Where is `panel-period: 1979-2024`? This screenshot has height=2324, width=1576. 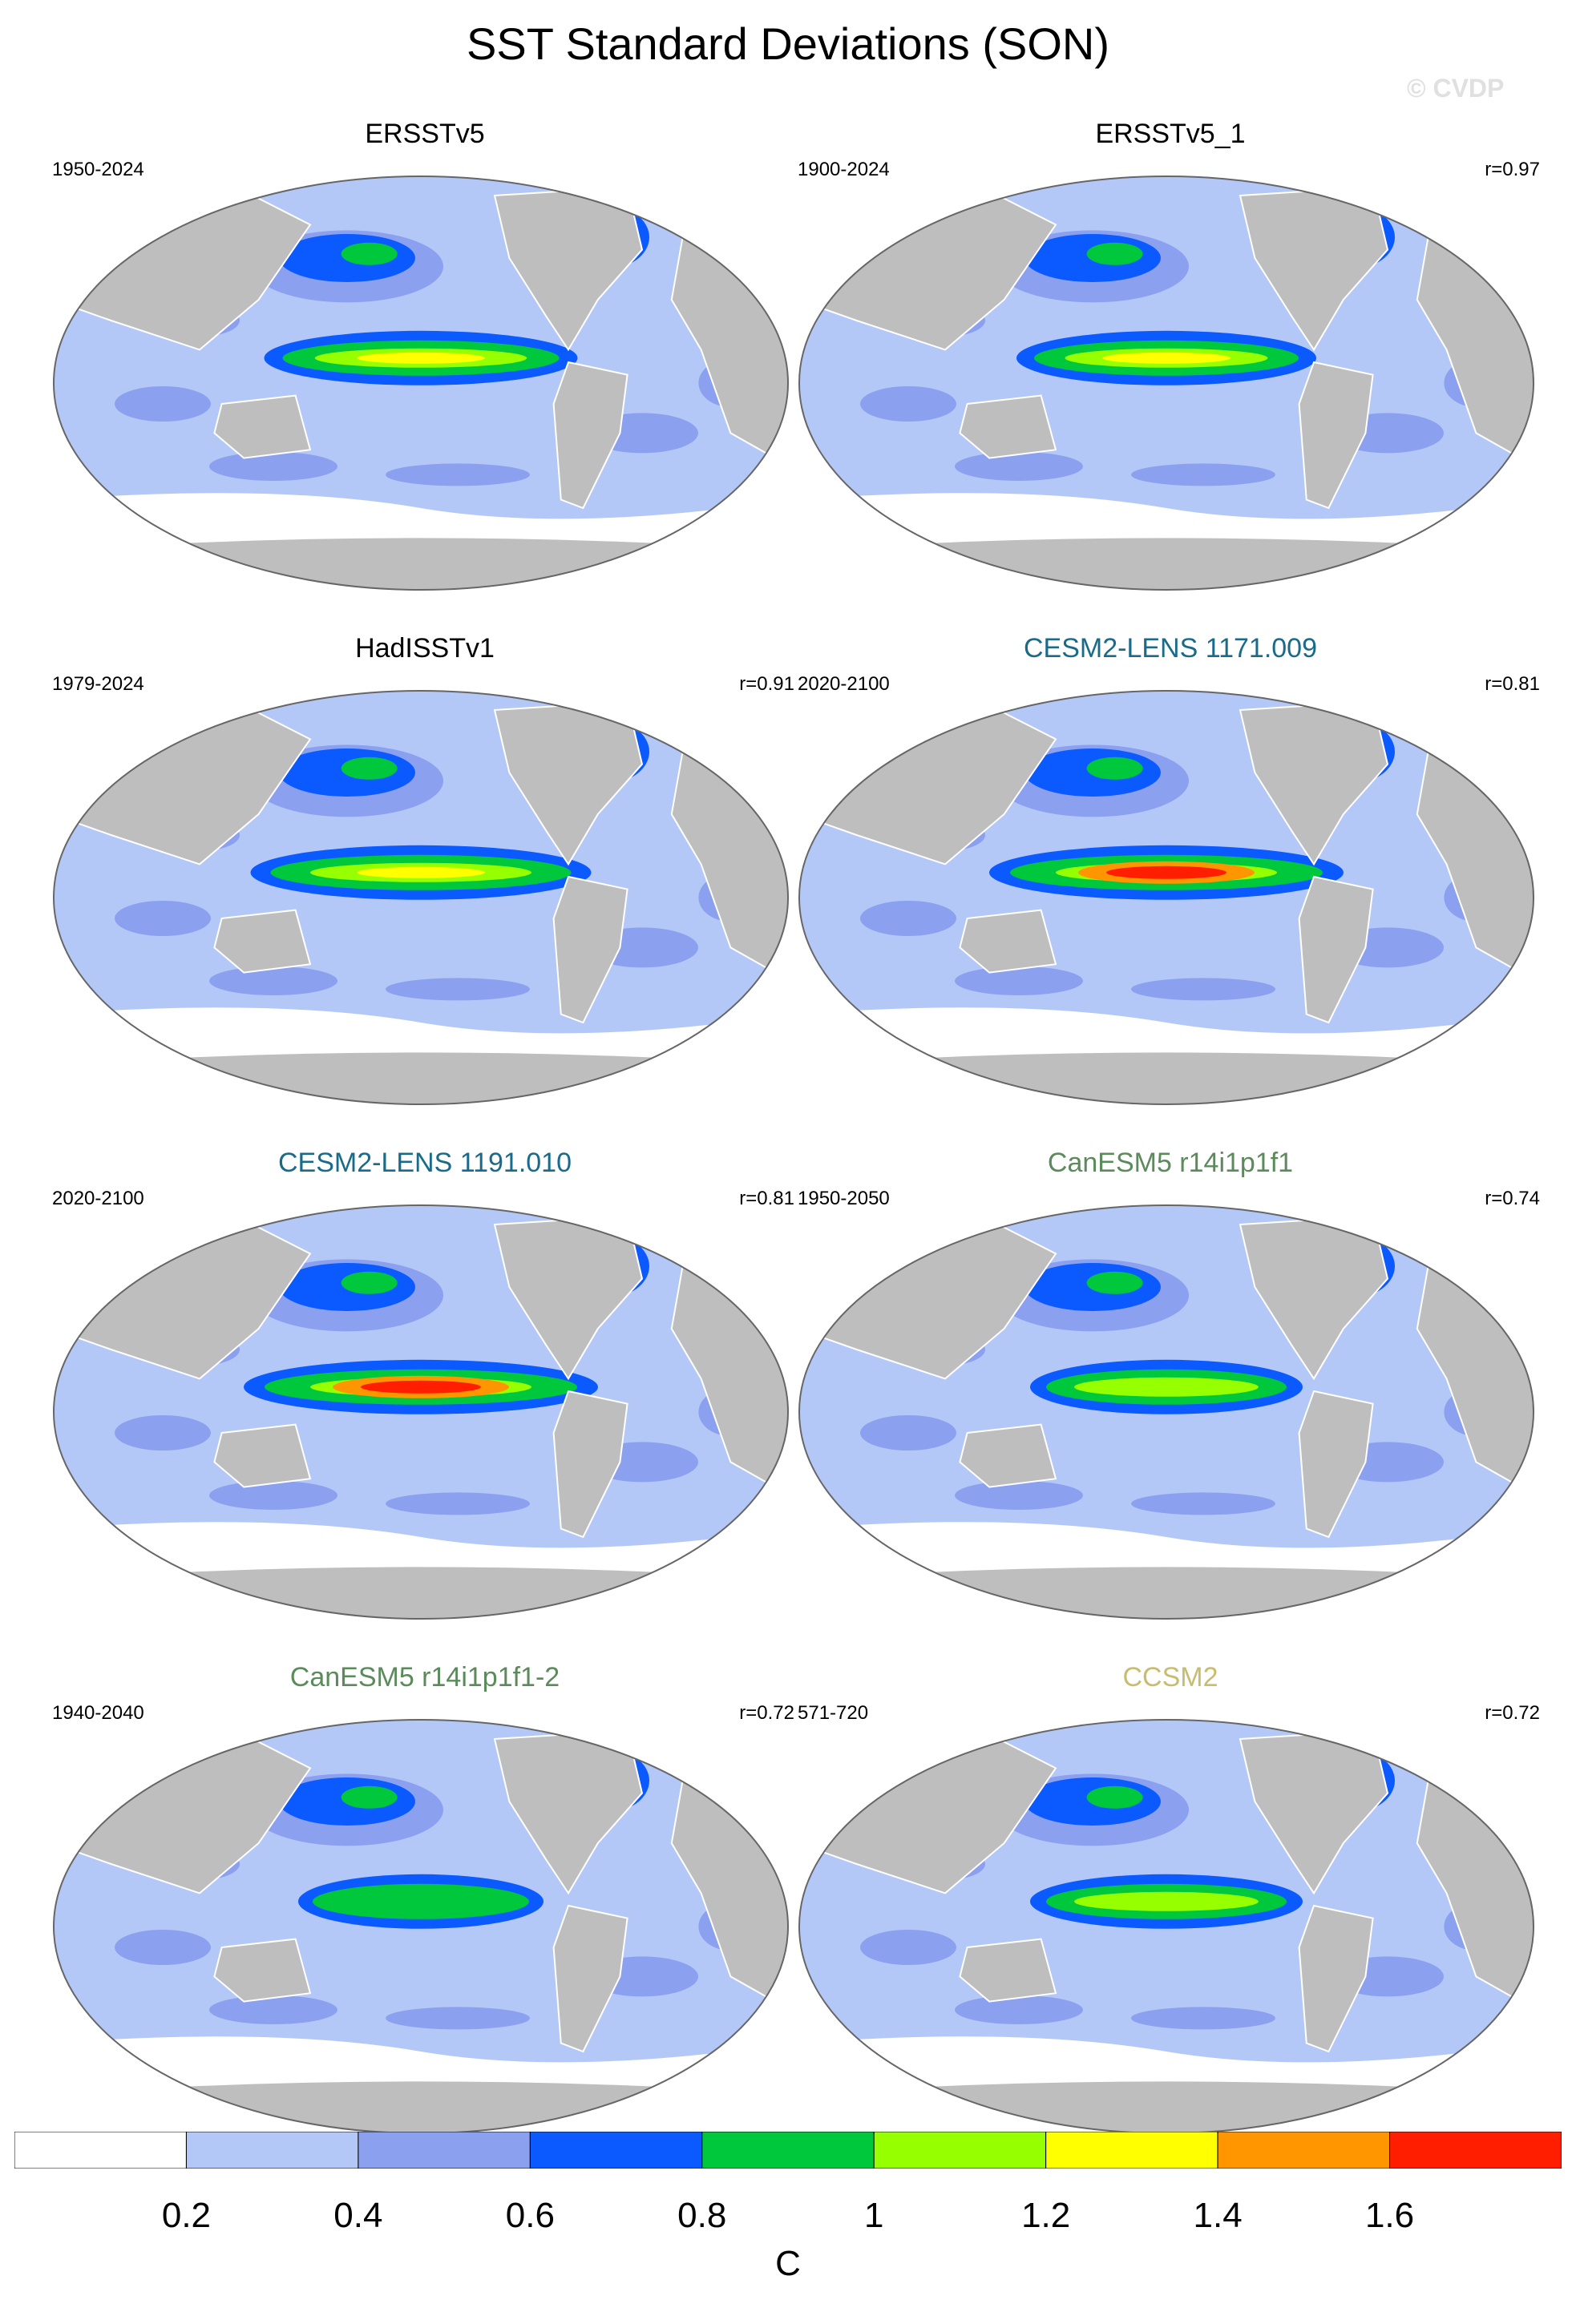
panel-period: 1979-2024 is located at coordinates (98, 684).